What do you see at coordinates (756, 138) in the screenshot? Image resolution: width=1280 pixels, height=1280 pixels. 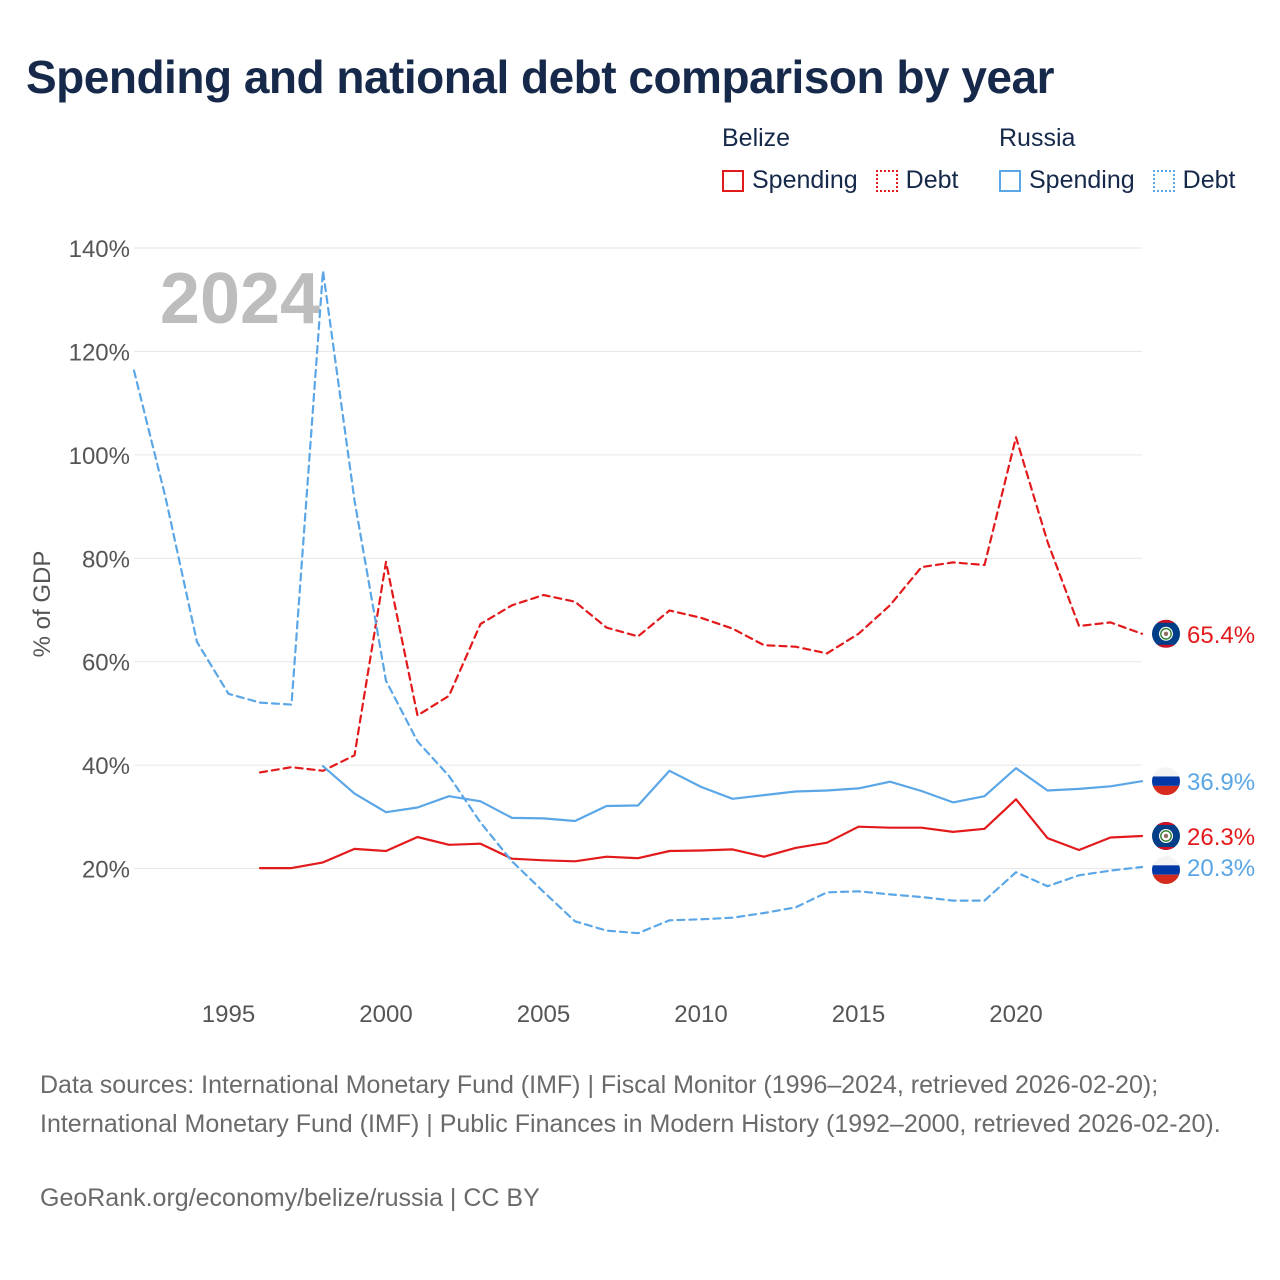 I see `legend-group-name: Belize` at bounding box center [756, 138].